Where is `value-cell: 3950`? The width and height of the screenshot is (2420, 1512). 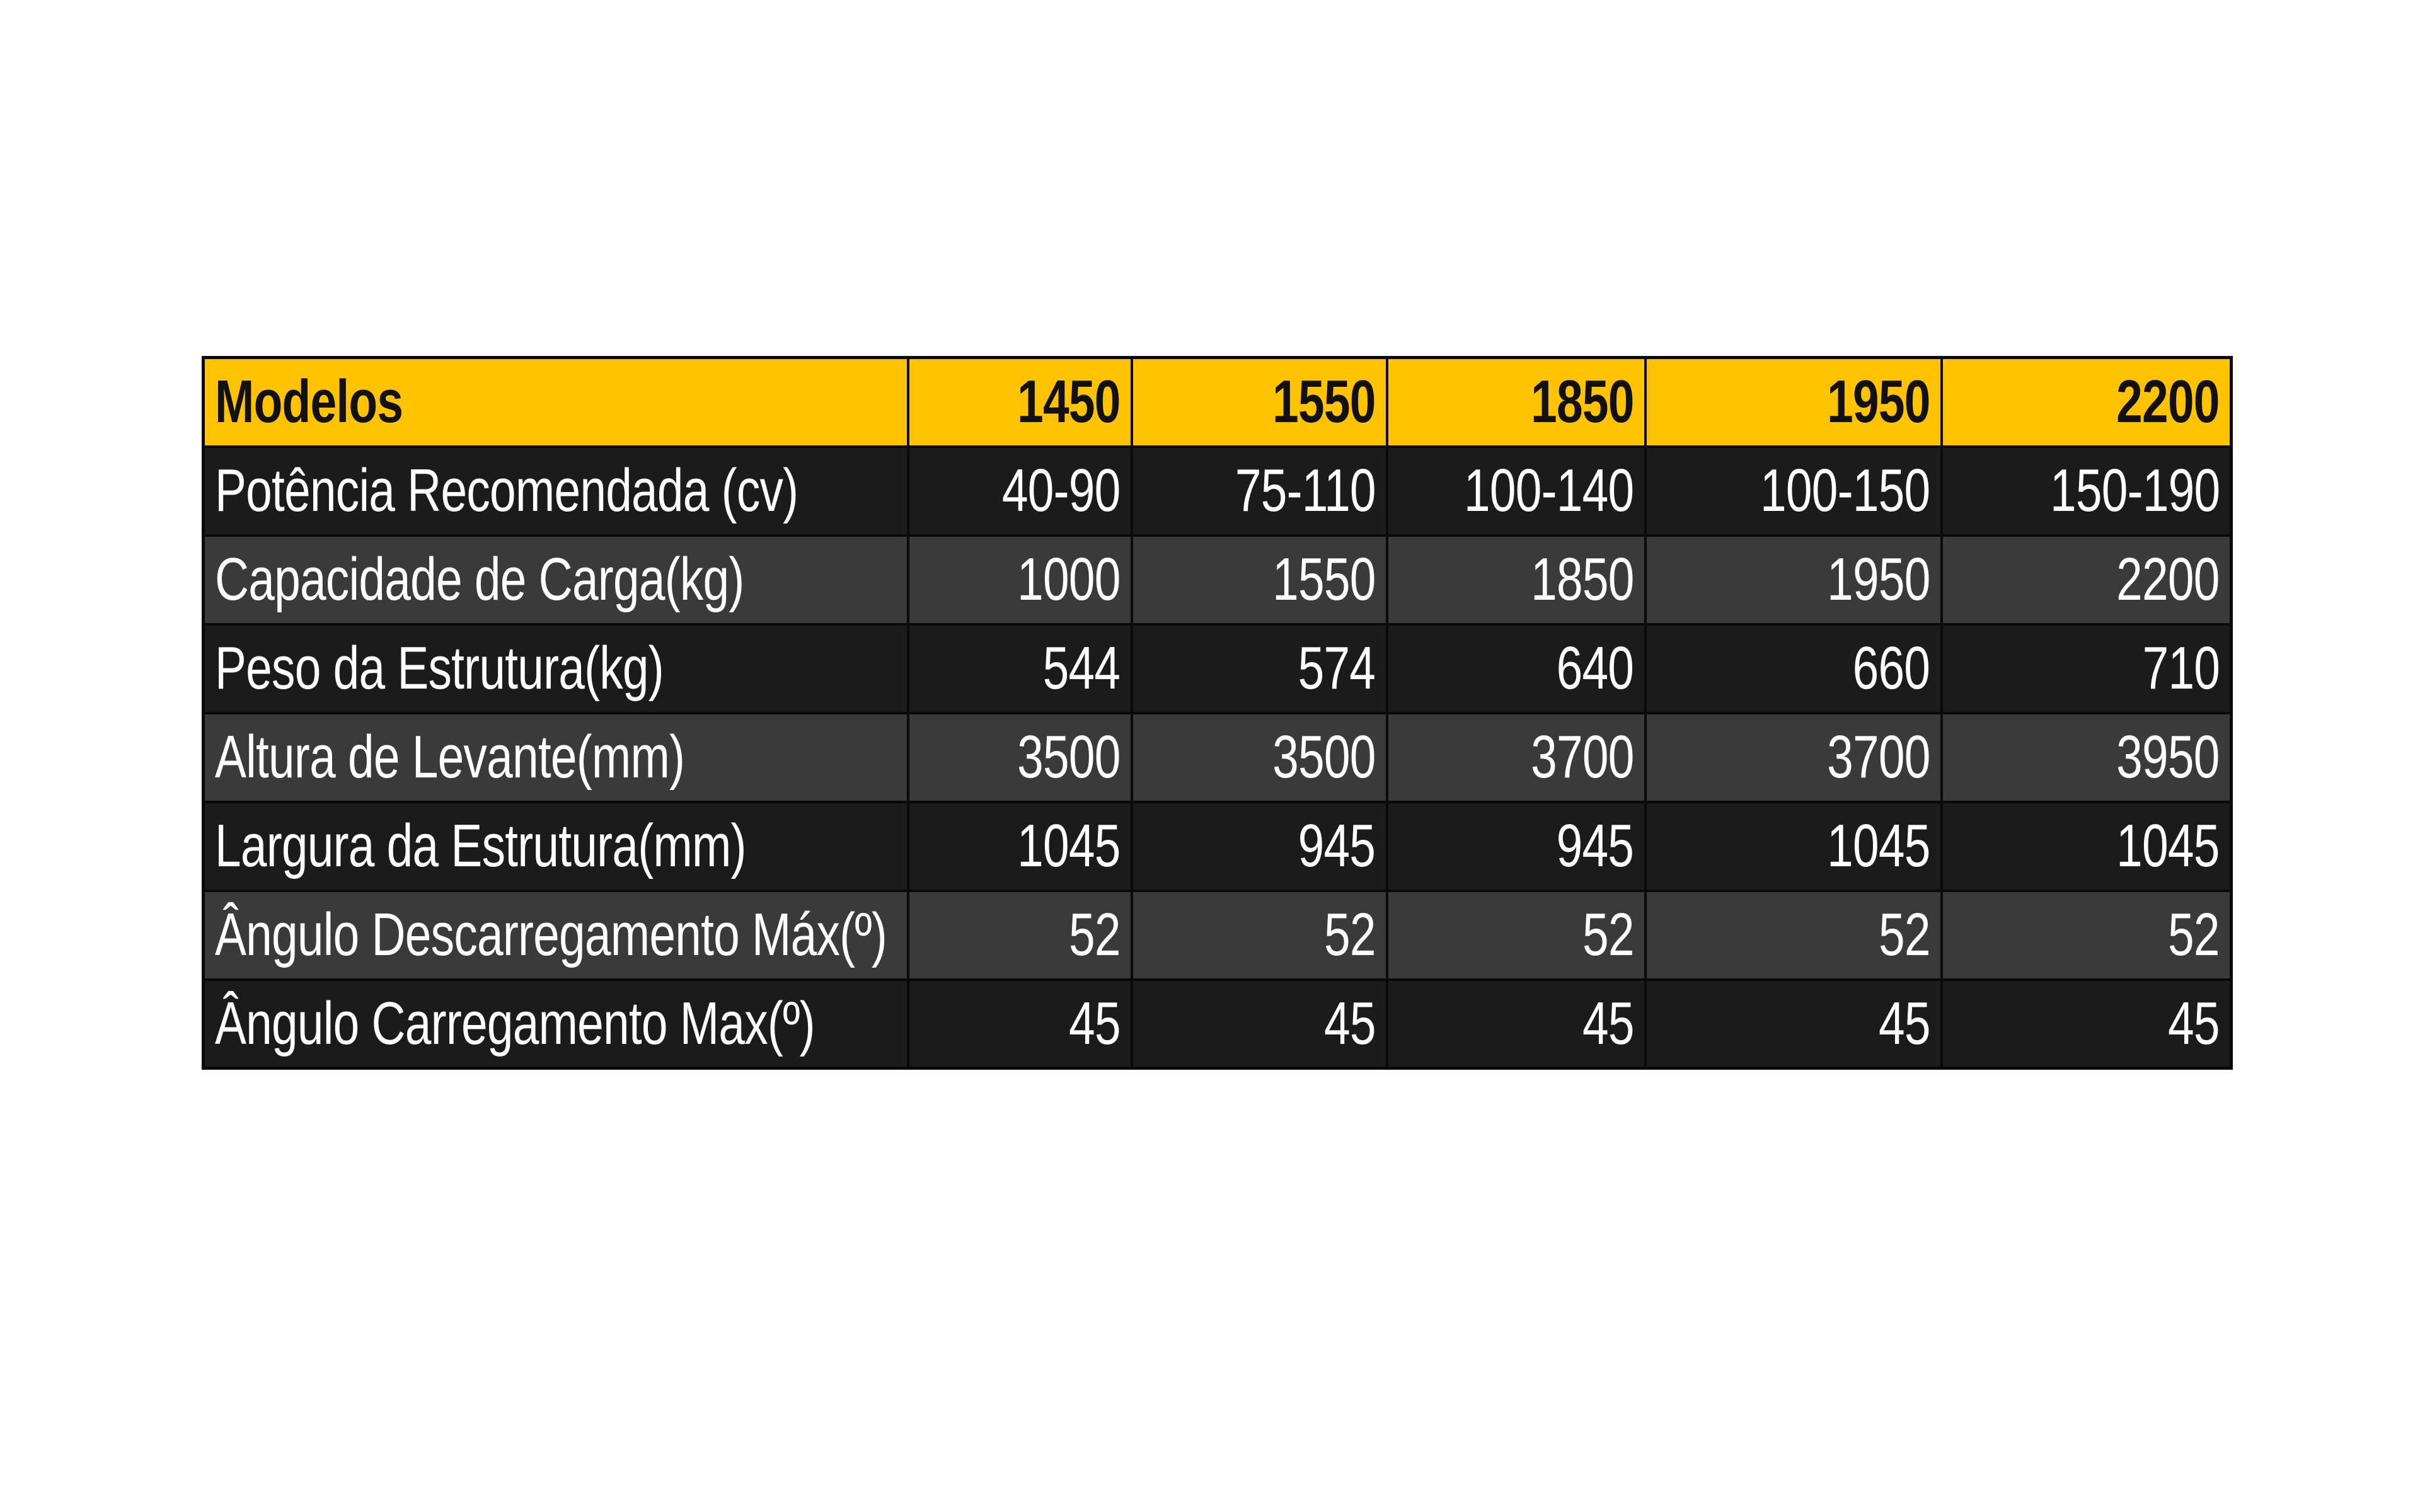
value-cell: 3950 is located at coordinates (2086, 757).